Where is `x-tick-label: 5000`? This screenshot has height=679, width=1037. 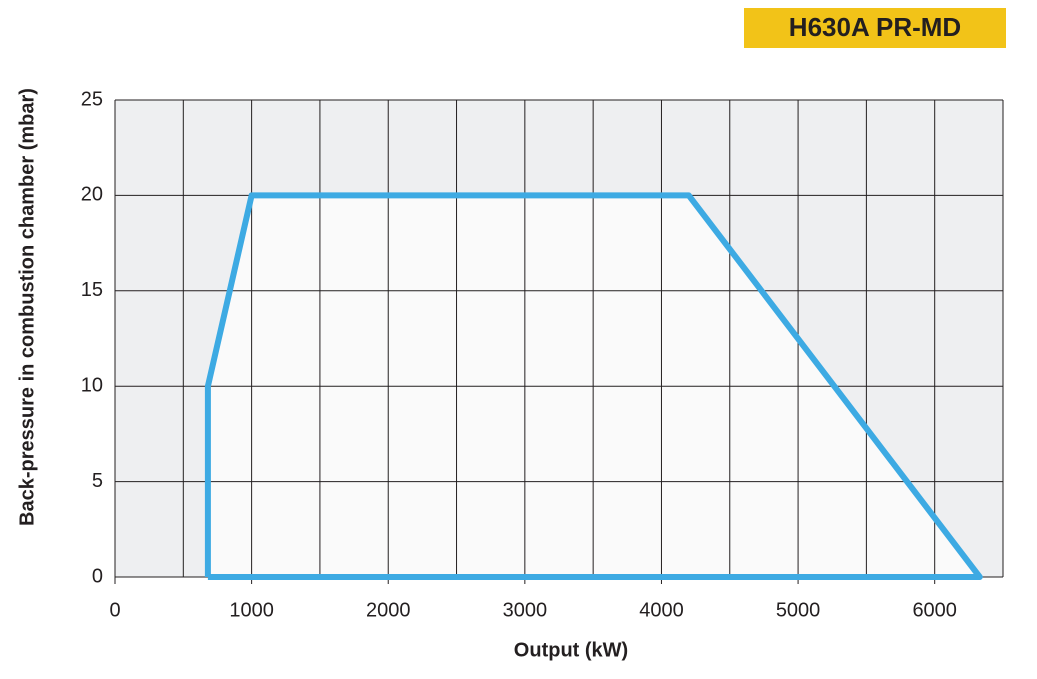 x-tick-label: 5000 is located at coordinates (798, 610).